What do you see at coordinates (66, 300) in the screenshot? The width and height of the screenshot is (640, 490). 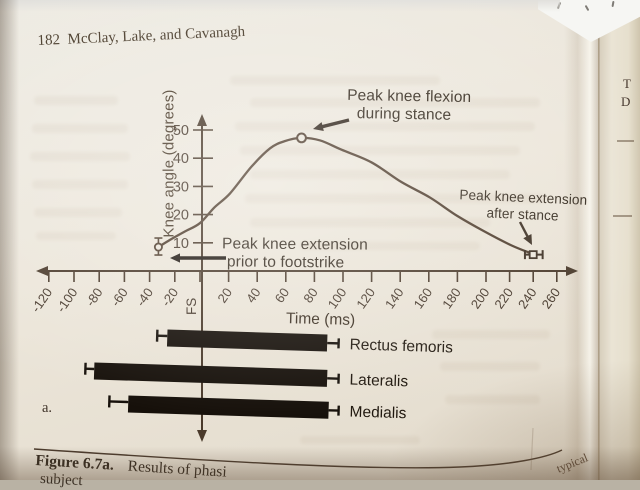 I see `svg-text: -100` at bounding box center [66, 300].